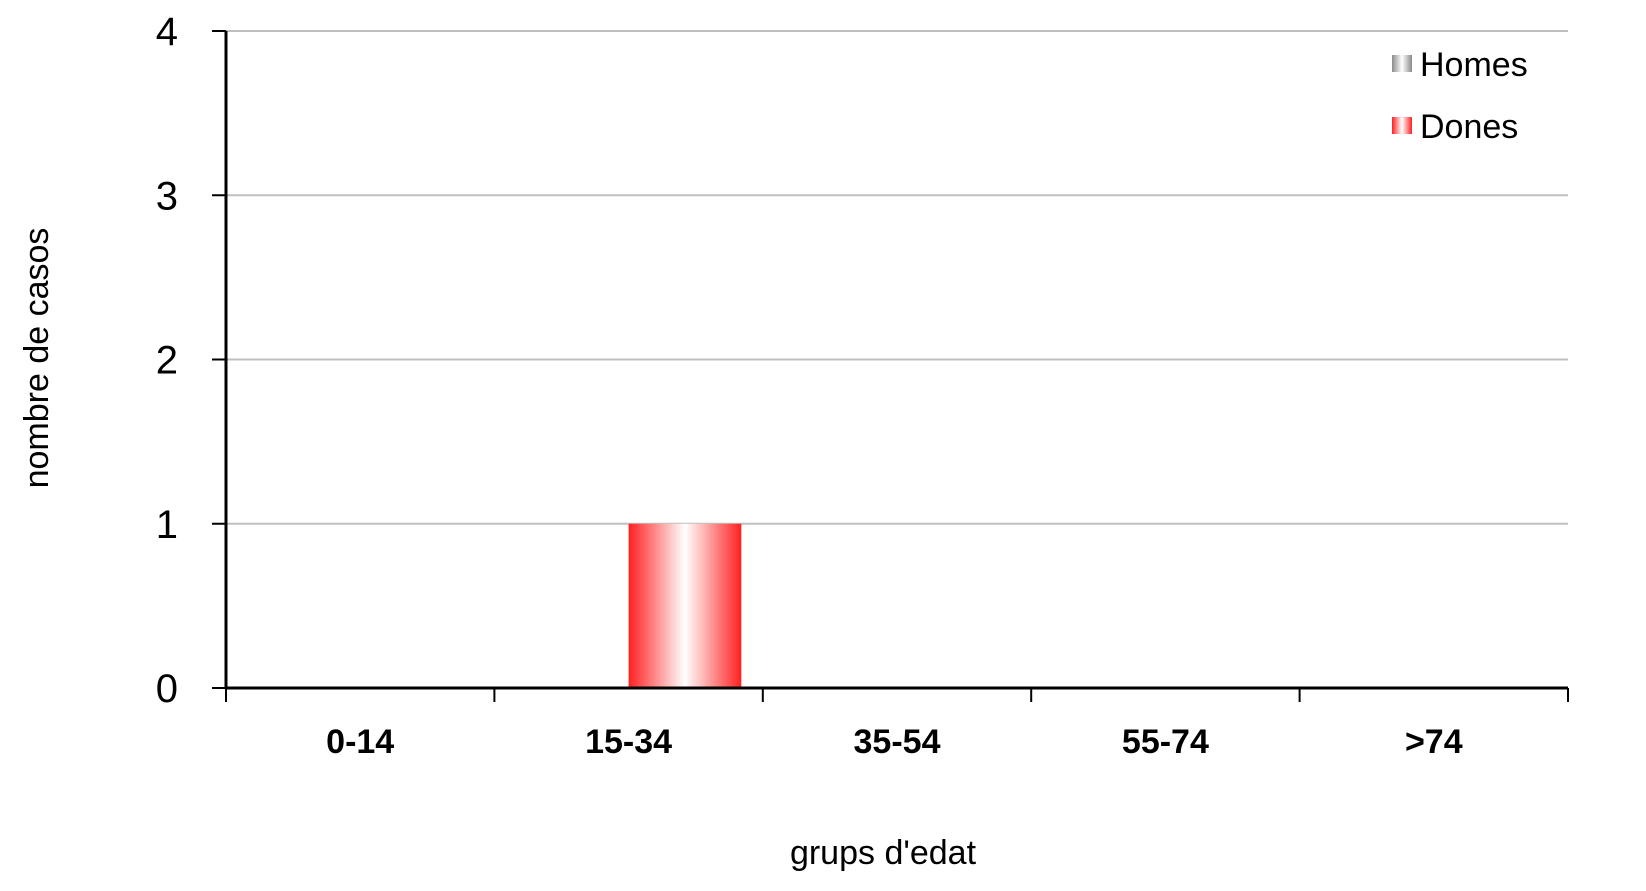 The width and height of the screenshot is (1646, 891). I want to click on y-tick-label: 2, so click(167, 361).